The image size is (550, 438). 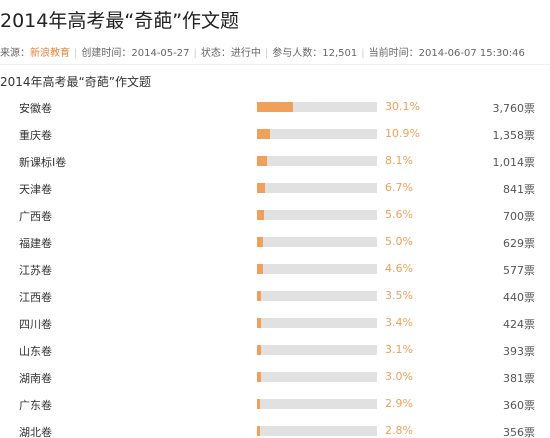 What do you see at coordinates (35, 378) in the screenshot?
I see `option-label: 湖南卷` at bounding box center [35, 378].